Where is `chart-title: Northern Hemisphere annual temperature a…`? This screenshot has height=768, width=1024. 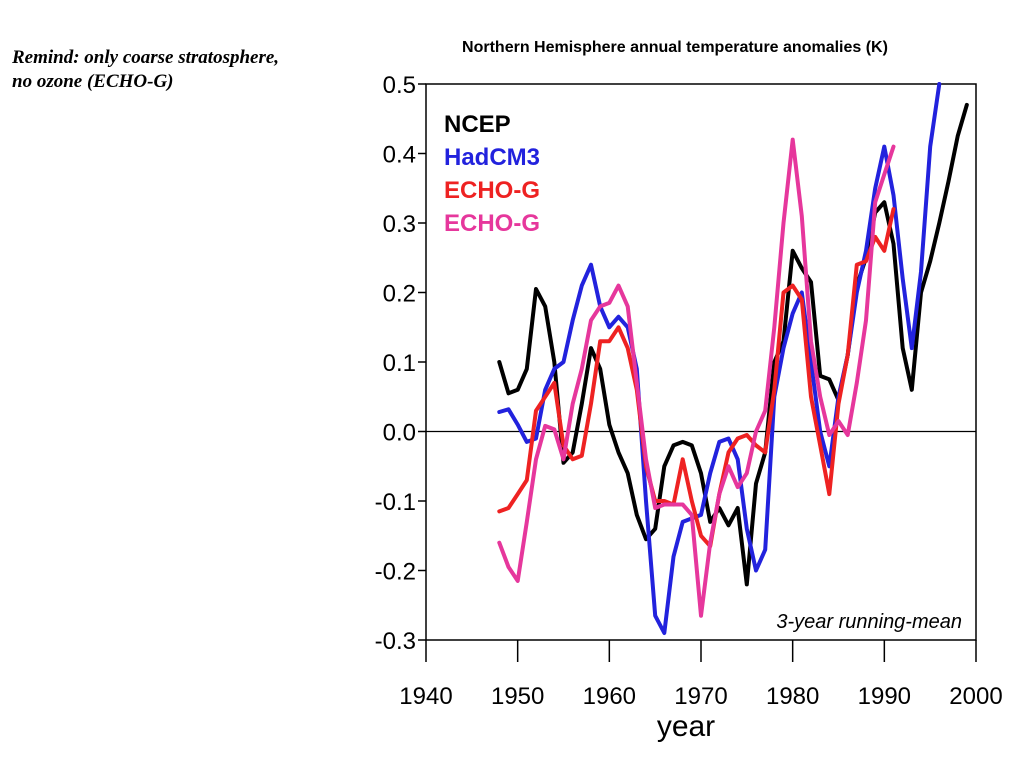
chart-title: Northern Hemisphere annual temperature a… is located at coordinates (675, 47).